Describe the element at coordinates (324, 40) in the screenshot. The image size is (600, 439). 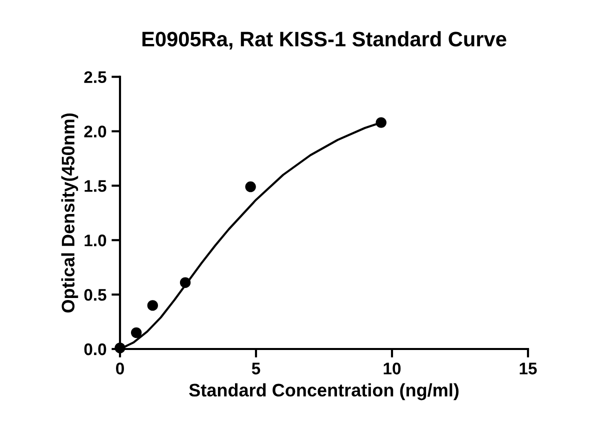
I see `chart-title: E0905Ra, Rat KISS-1 Standard Curve` at that location.